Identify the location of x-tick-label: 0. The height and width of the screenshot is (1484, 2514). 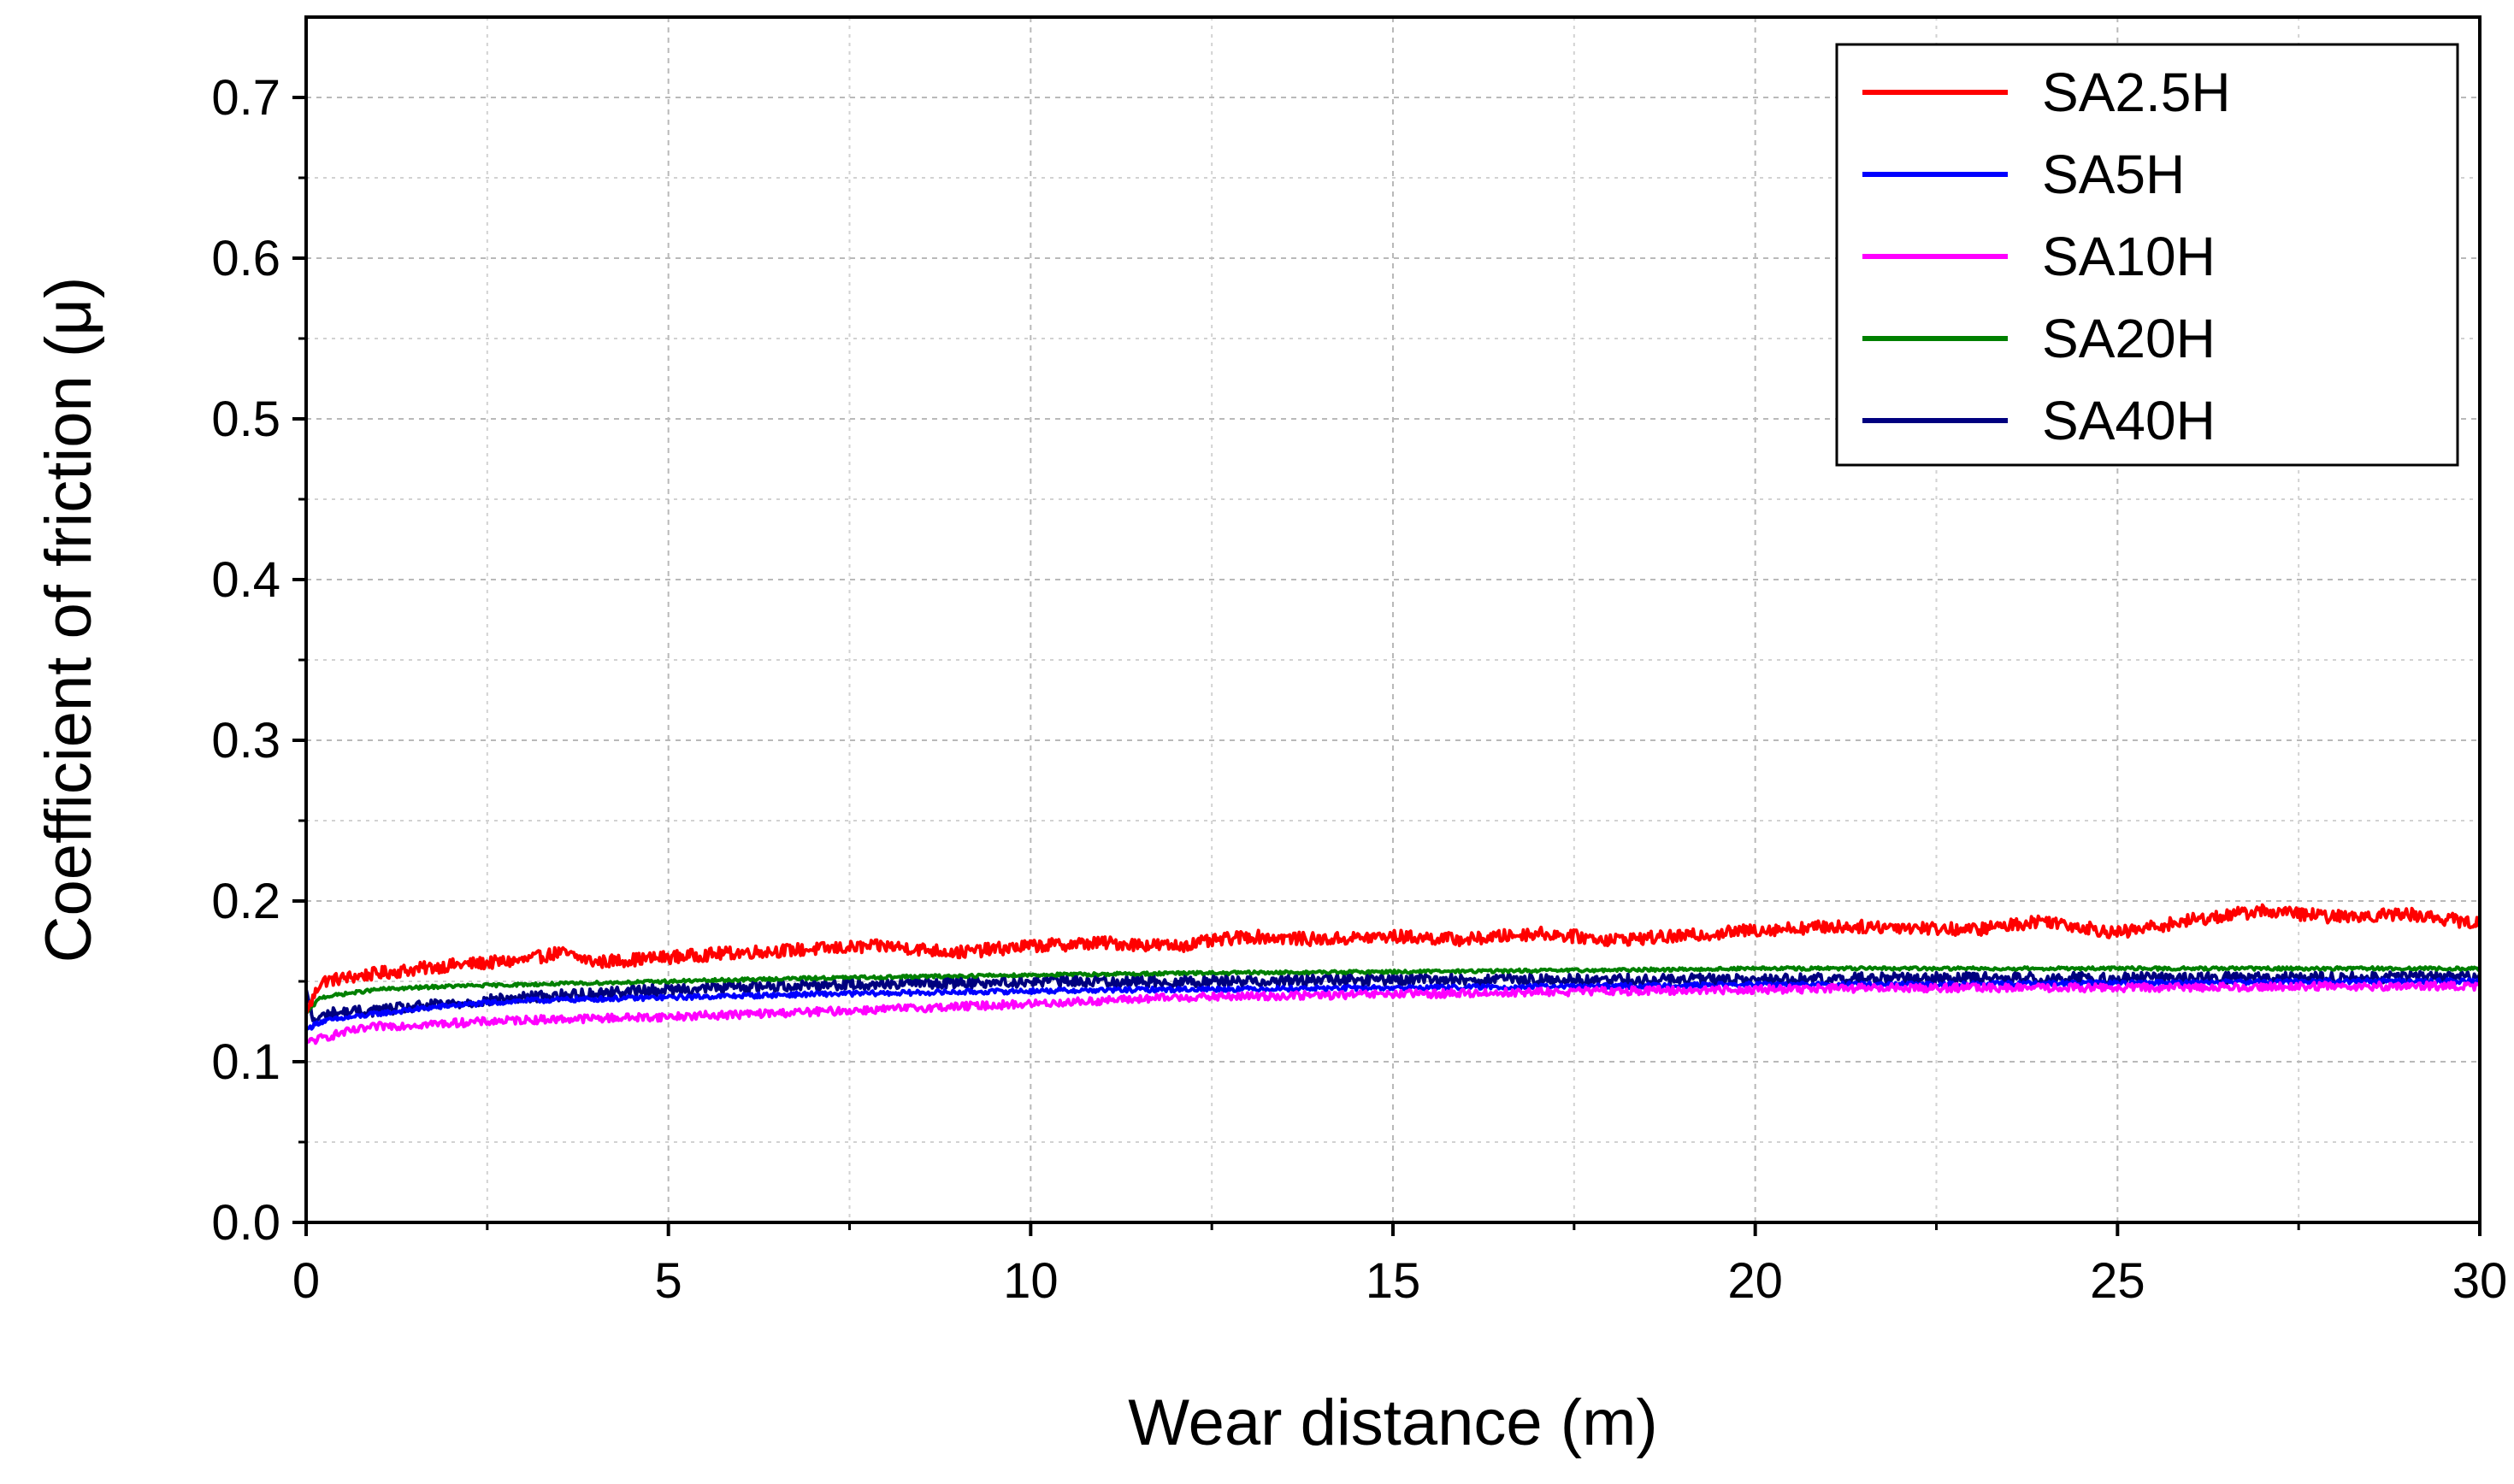
(306, 1281).